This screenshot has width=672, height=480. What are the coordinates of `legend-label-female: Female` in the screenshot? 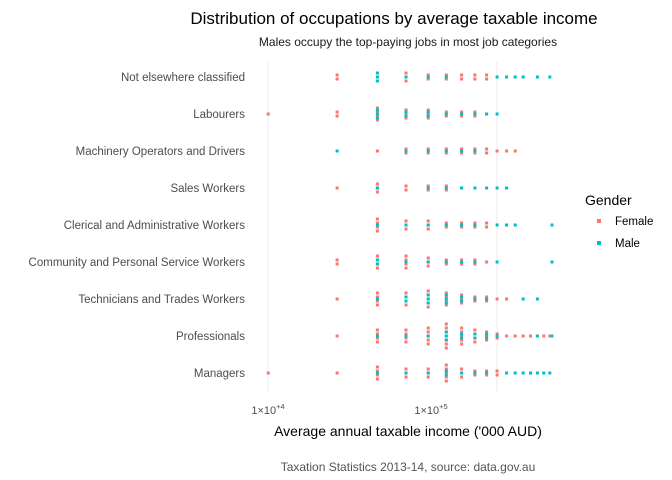 It's located at (634, 222).